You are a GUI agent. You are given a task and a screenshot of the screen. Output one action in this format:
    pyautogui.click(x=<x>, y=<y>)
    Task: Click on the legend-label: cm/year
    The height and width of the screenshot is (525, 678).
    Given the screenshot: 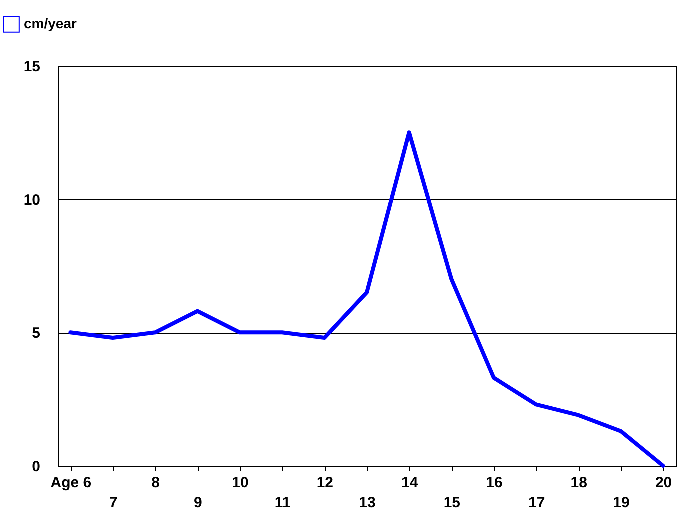 What is the action you would take?
    pyautogui.click(x=51, y=24)
    